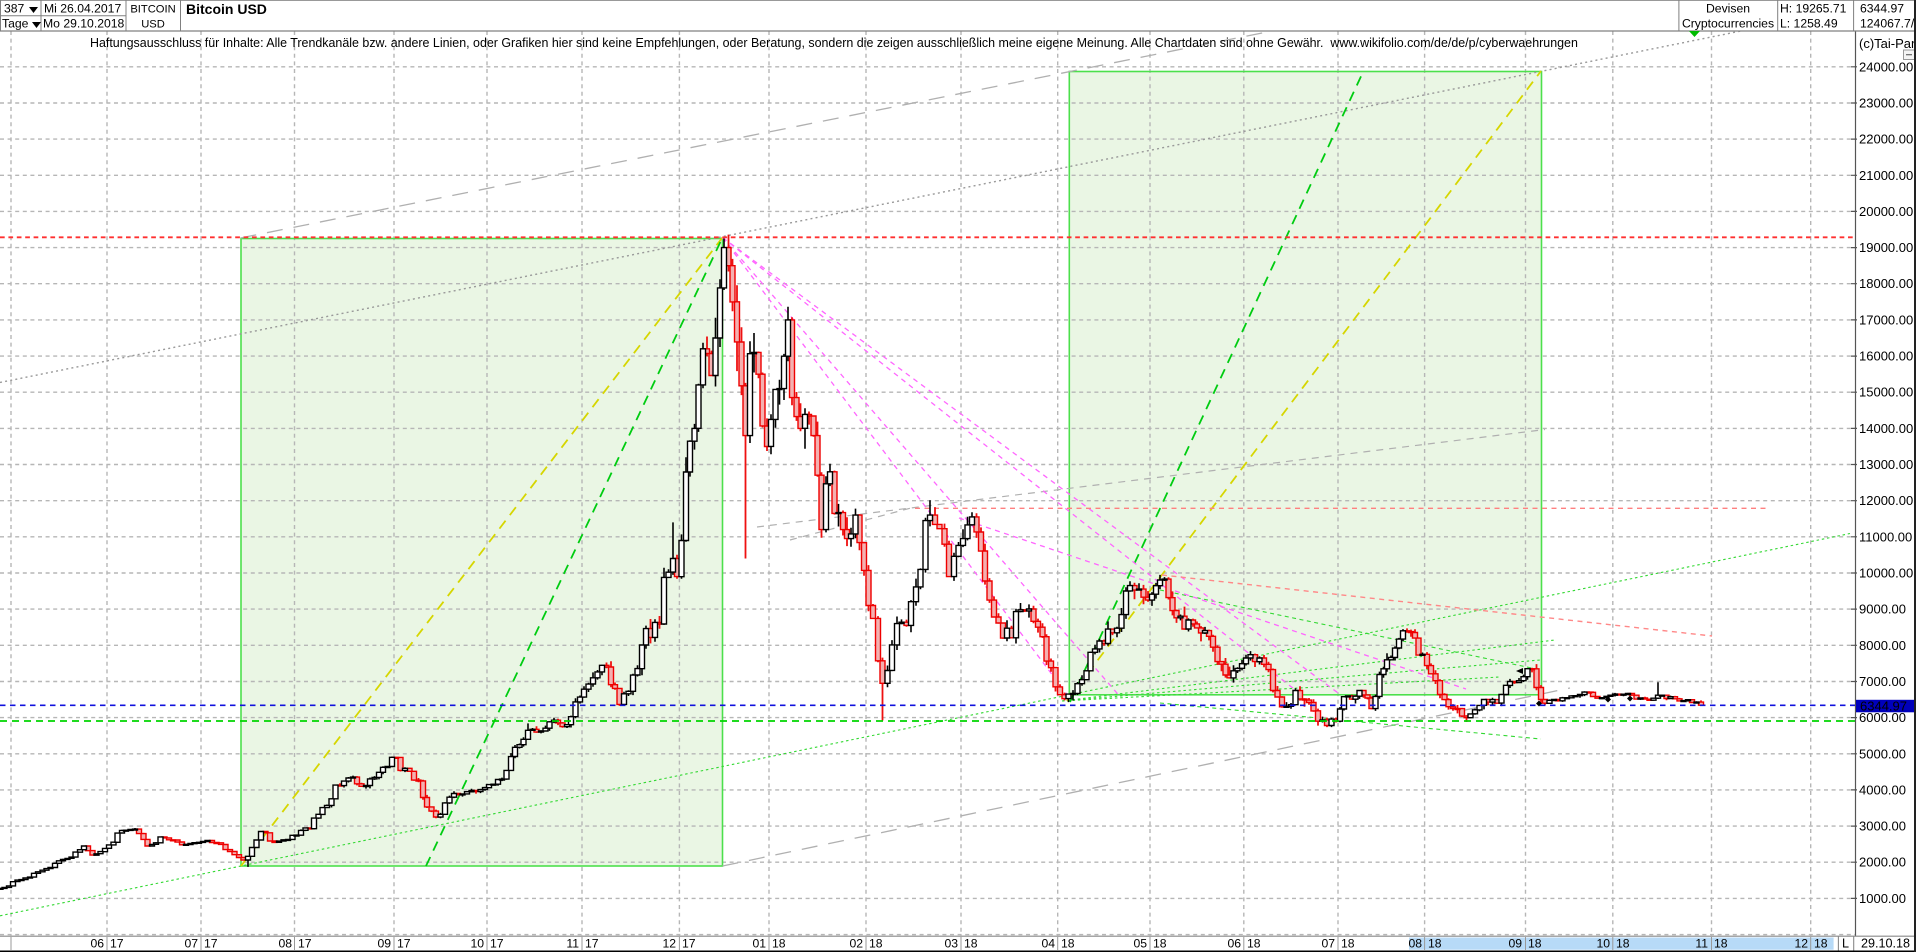  I want to click on svg-text: 9000.00, so click(1882, 609).